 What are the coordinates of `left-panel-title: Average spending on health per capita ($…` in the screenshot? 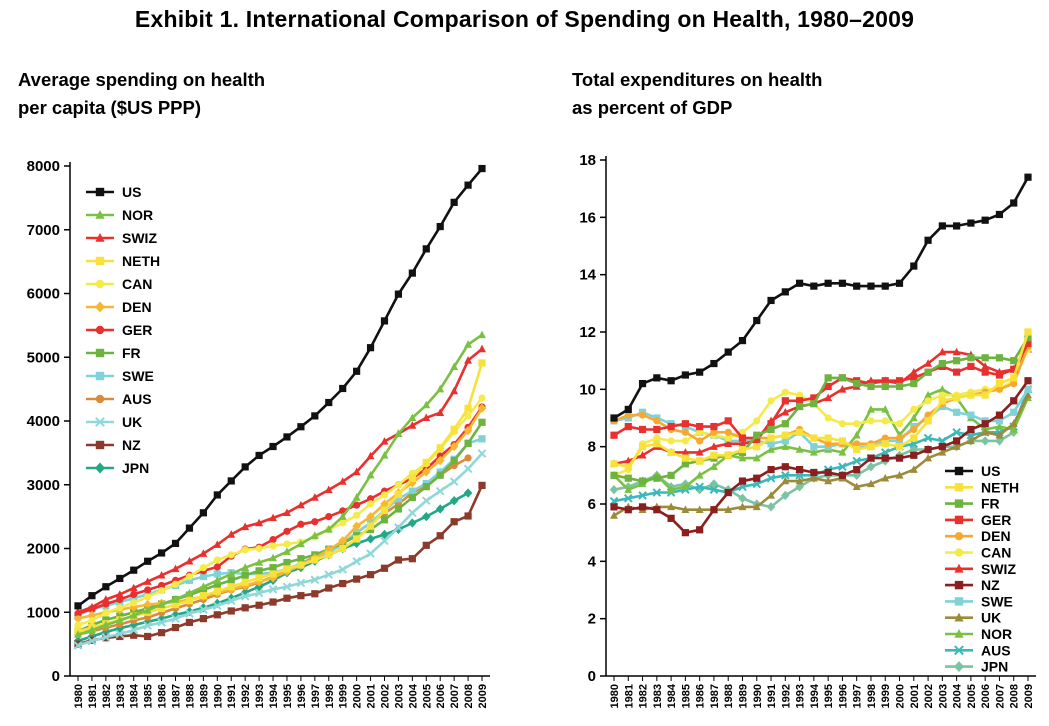 It's located at (142, 93).